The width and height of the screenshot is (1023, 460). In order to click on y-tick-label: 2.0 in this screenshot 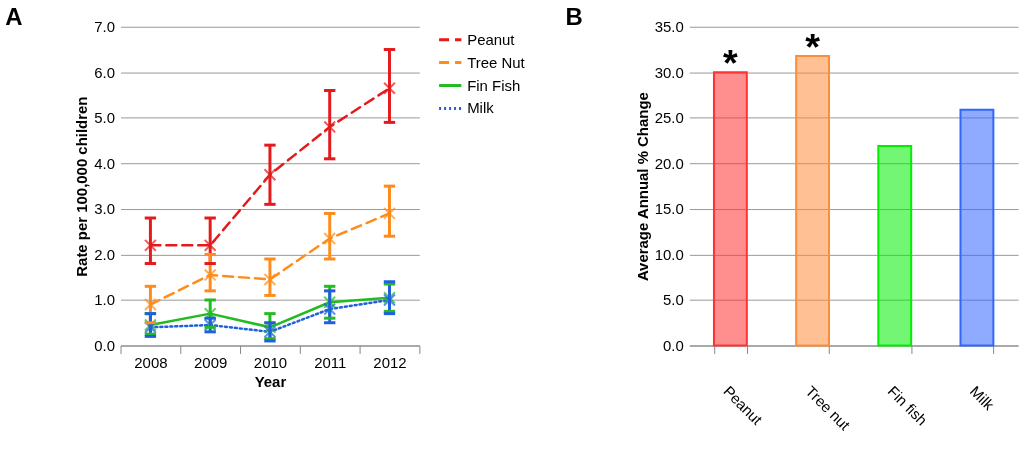, I will do `click(105, 254)`.